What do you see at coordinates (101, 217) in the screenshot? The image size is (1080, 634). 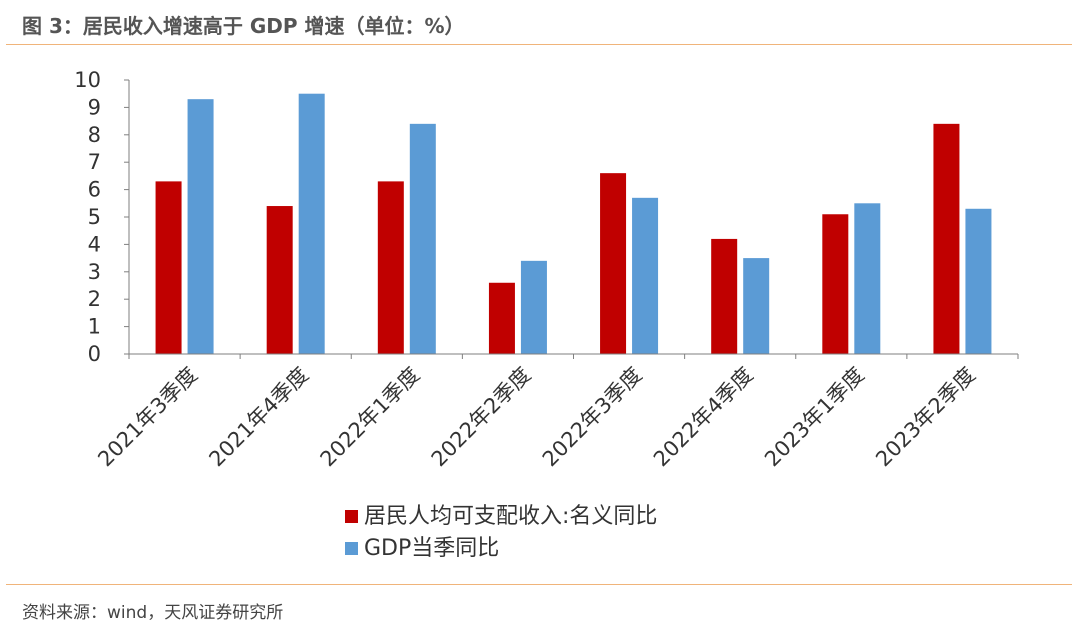 I see `y-ticks: 0 1 2 3 4 5 6 7 8 9 10` at bounding box center [101, 217].